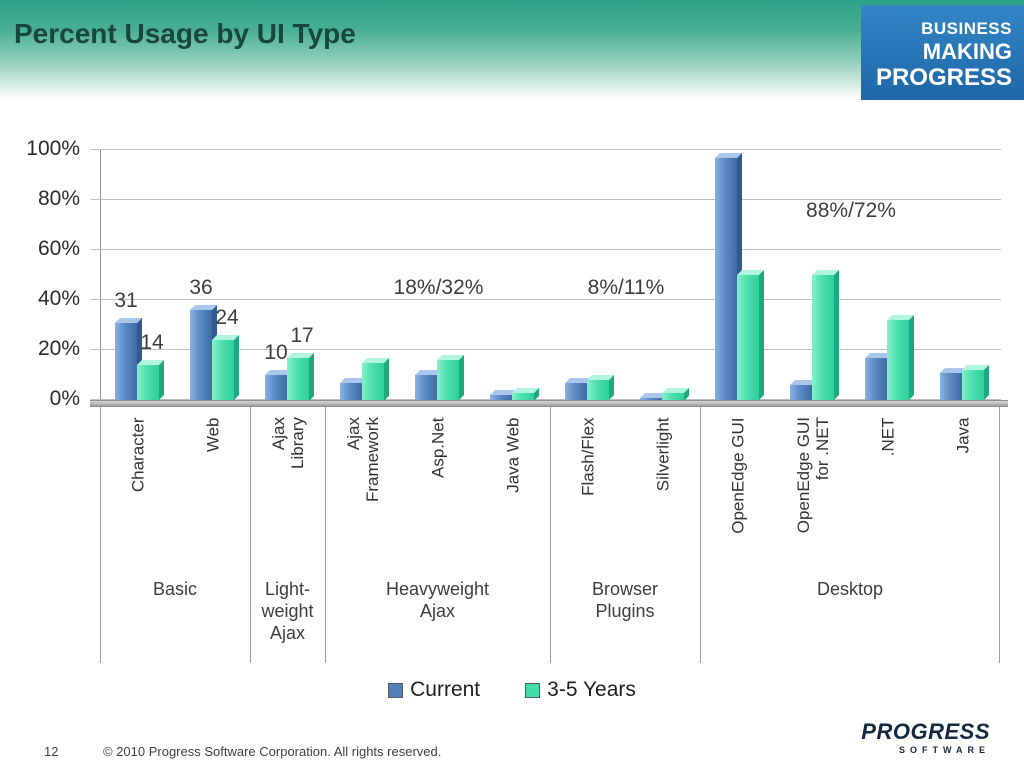  What do you see at coordinates (58, 248) in the screenshot?
I see `y-axis-tick-label: 60%` at bounding box center [58, 248].